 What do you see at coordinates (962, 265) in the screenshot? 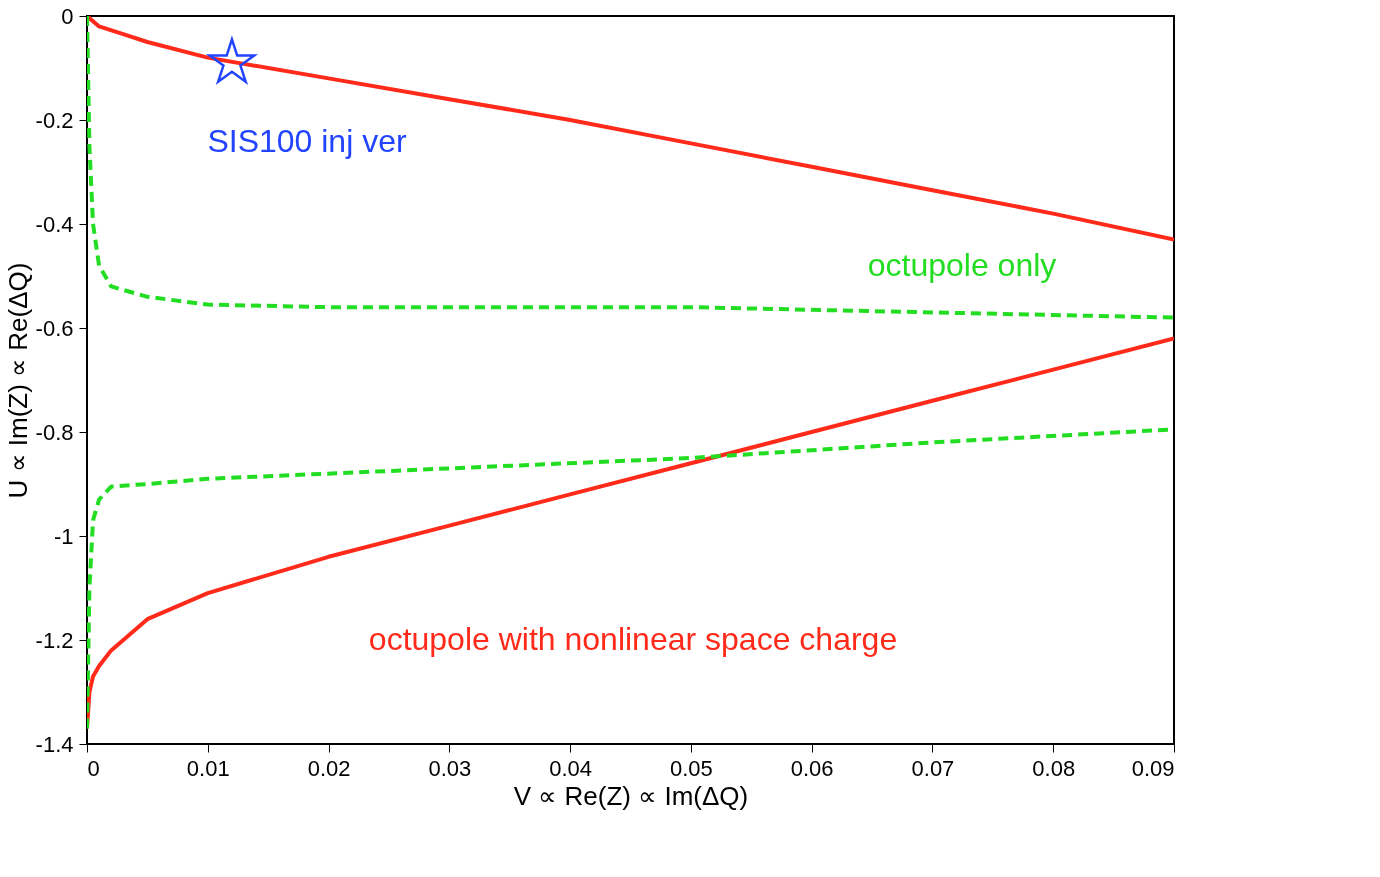
I see `series-label: octupole only` at bounding box center [962, 265].